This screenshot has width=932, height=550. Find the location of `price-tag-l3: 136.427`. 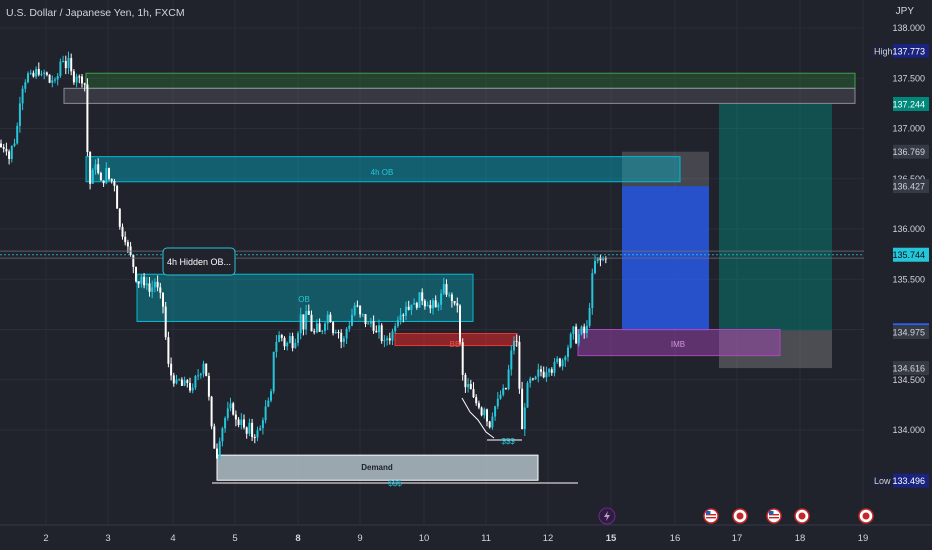

price-tag-l3: 136.427 is located at coordinates (908, 187).